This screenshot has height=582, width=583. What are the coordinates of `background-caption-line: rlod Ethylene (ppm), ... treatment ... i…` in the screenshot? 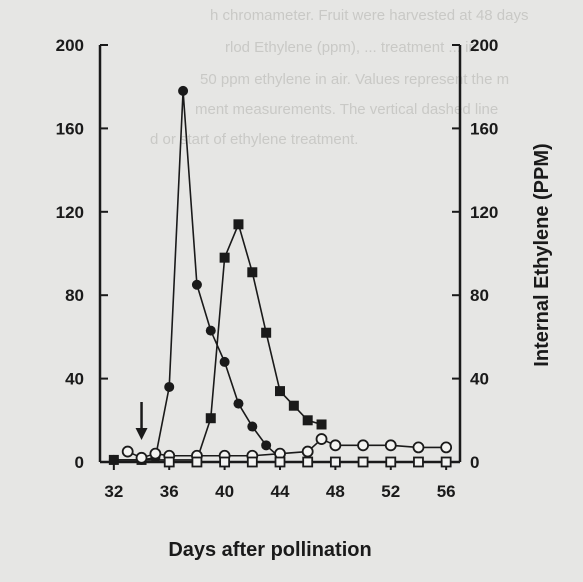 It's located at (351, 47).